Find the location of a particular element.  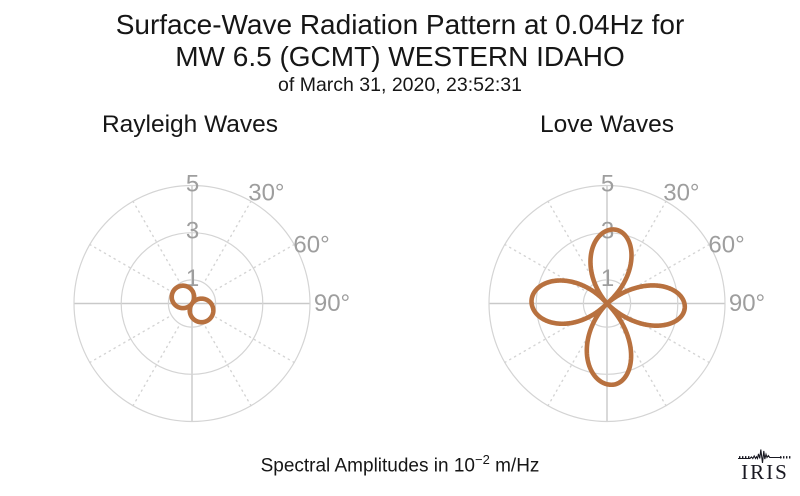

caption-exponent: −2 is located at coordinates (482, 459).